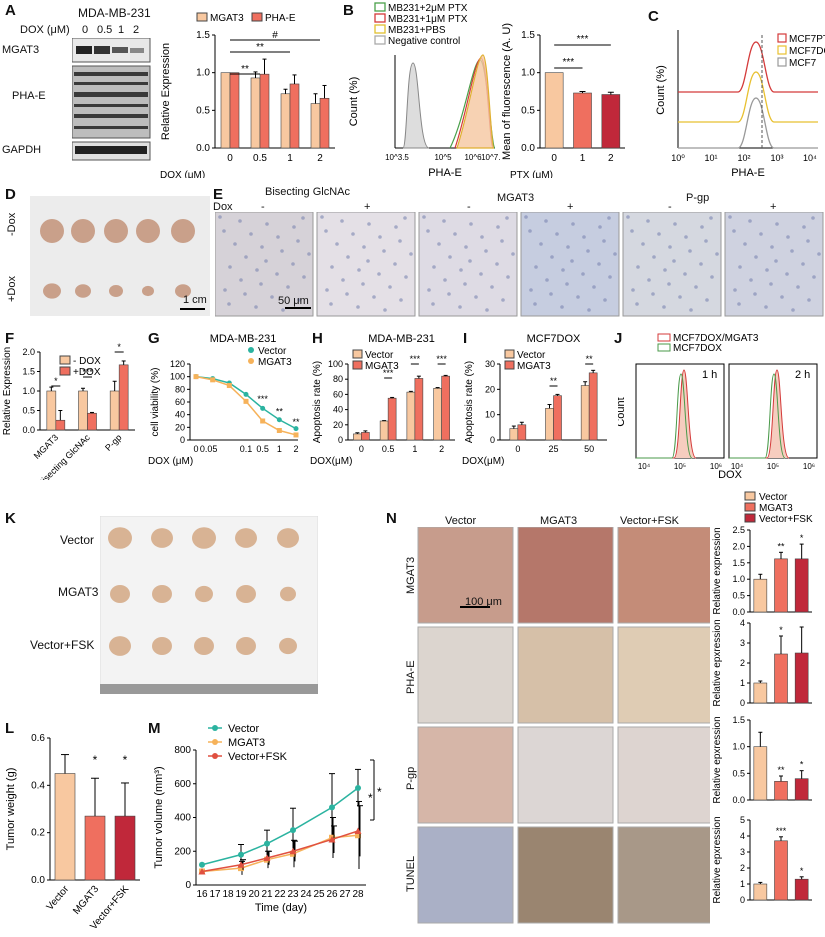  What do you see at coordinates (10, 518) in the screenshot?
I see `panel-label-k: K` at bounding box center [10, 518].